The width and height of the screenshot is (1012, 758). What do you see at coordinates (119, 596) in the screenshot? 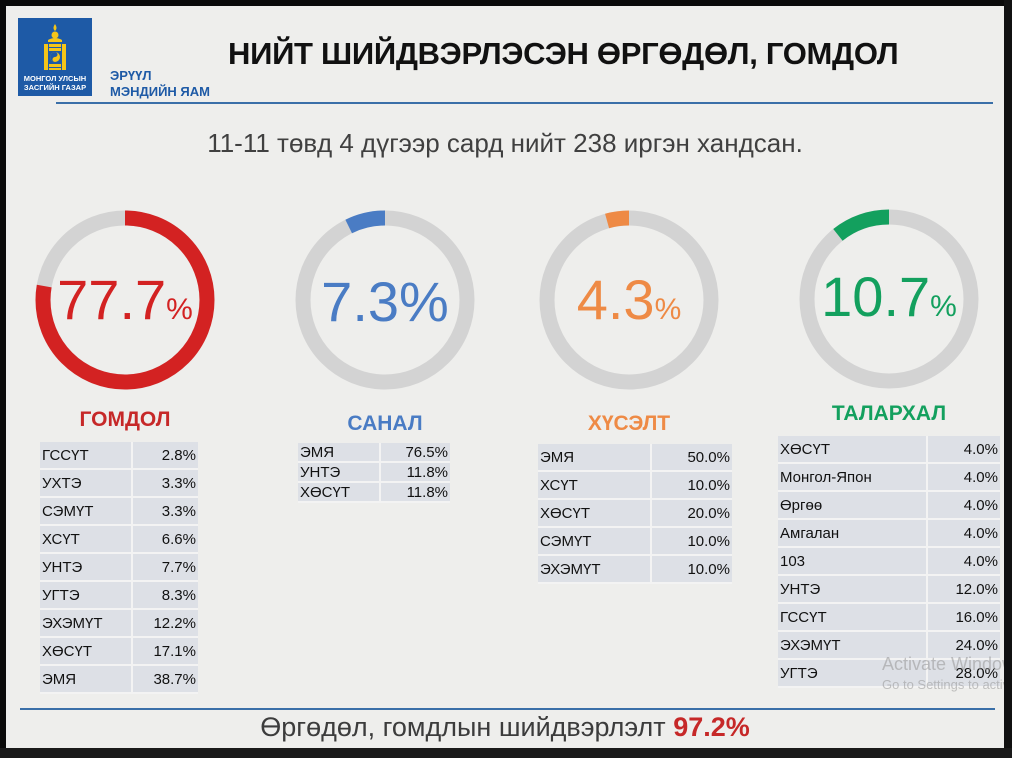
I see `table-row: УГТЭ 8.3%` at bounding box center [119, 596].